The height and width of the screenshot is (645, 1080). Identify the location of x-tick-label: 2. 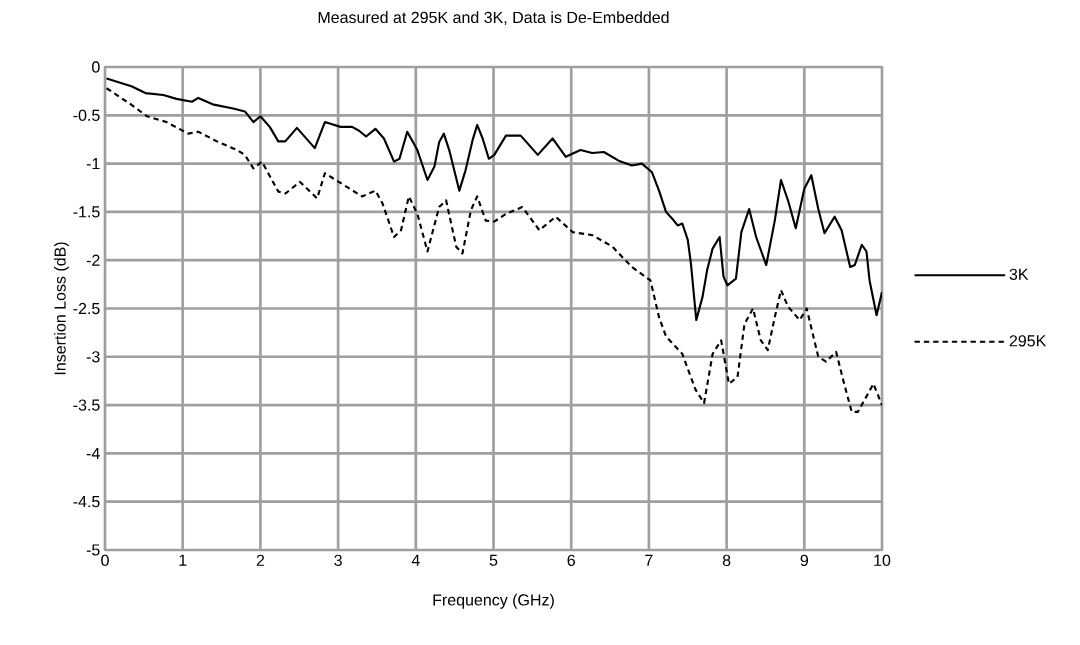
(260, 560).